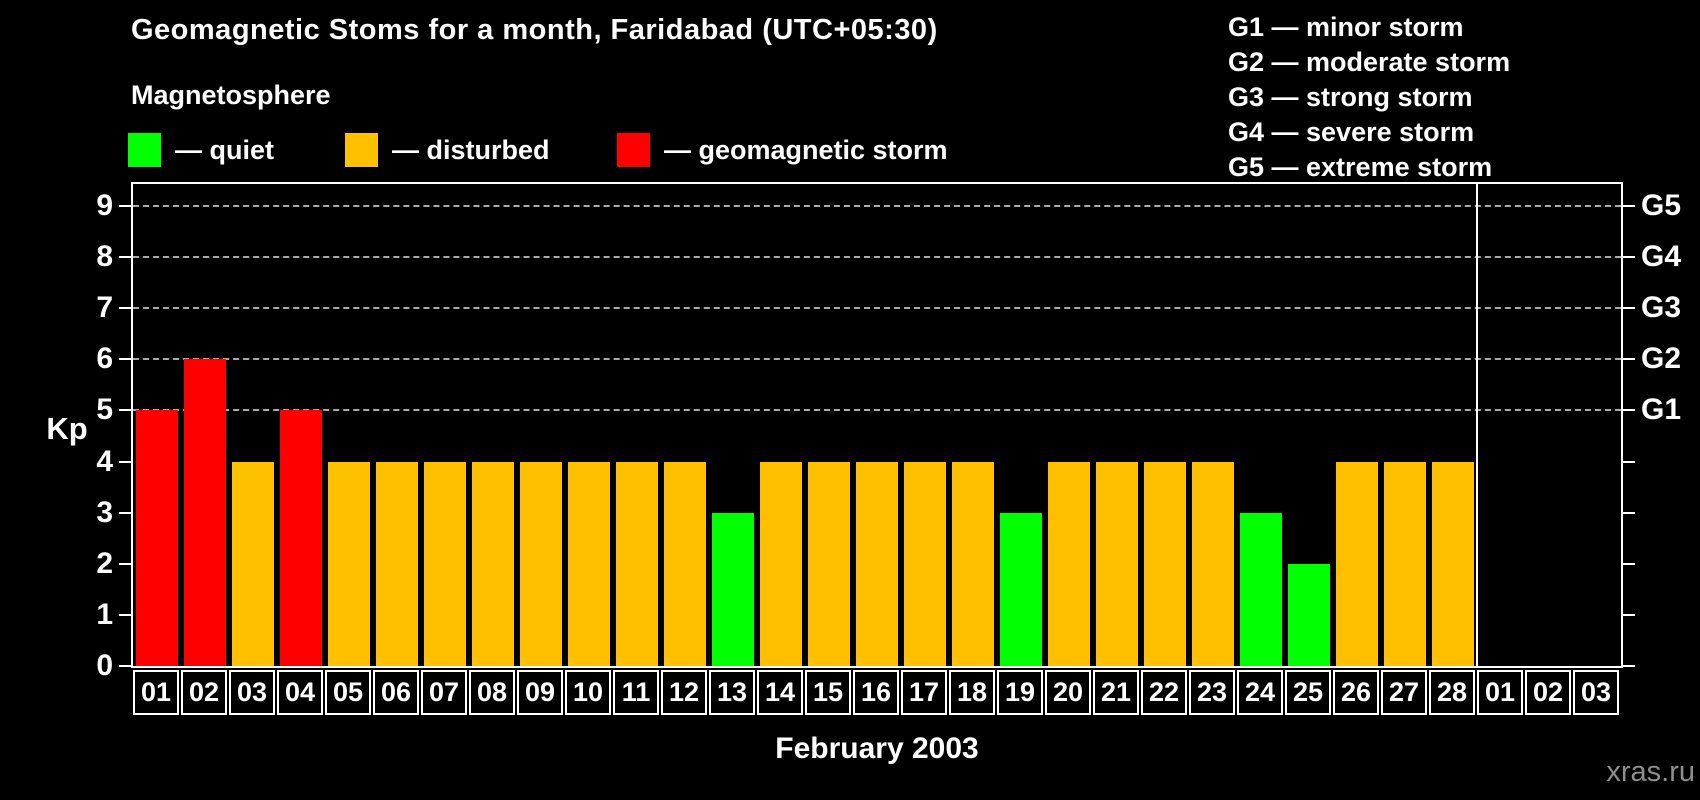  What do you see at coordinates (806, 149) in the screenshot?
I see `legend-item-label: — geomagnetic storm` at bounding box center [806, 149].